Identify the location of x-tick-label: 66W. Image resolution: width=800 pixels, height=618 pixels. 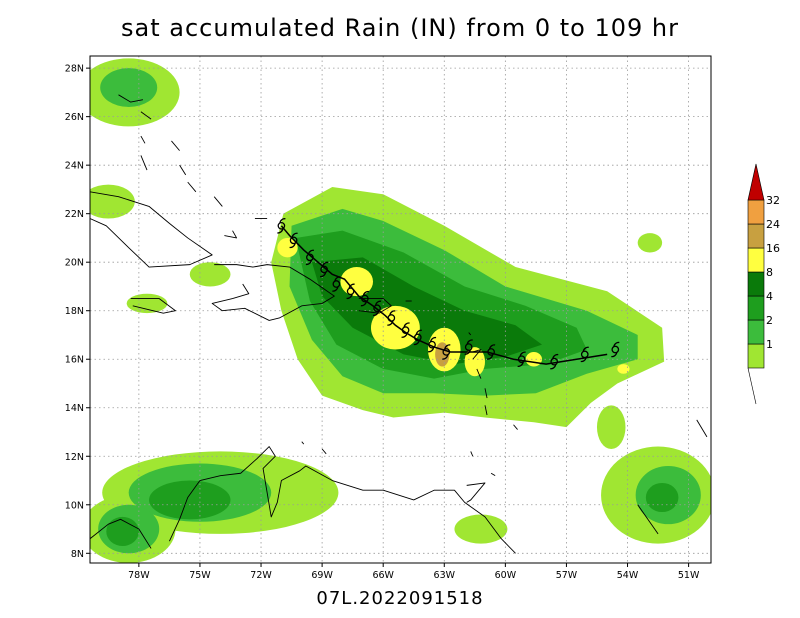
(383, 575).